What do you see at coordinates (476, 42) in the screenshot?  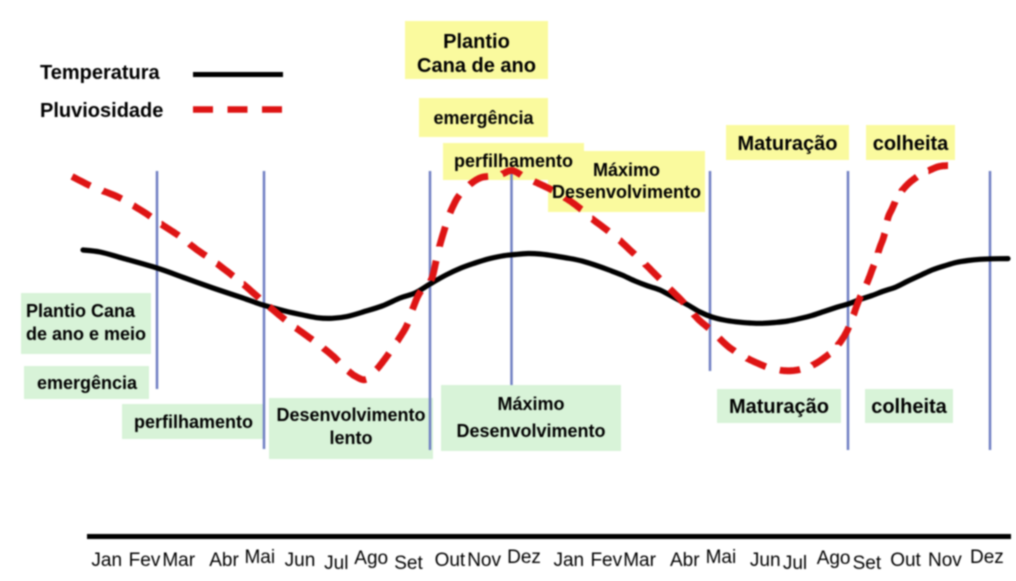 I see `svg-text: Plantio` at bounding box center [476, 42].